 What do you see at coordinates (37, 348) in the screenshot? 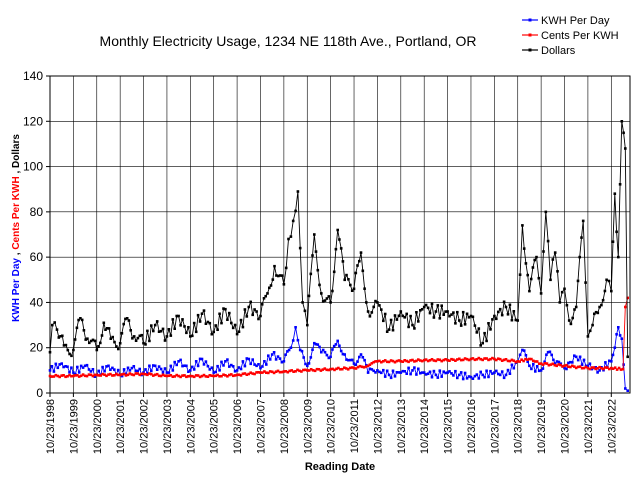
I see `y-tick-label: 20` at bounding box center [37, 348].